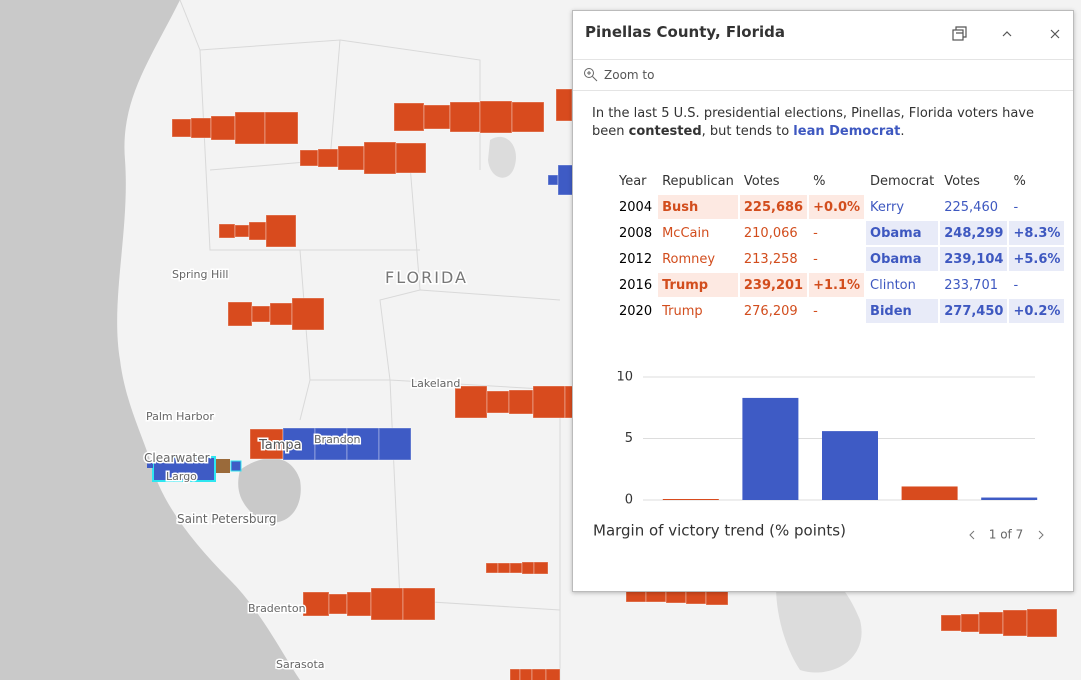 The height and width of the screenshot is (680, 1081). I want to click on place-label: Bradenton, so click(277, 608).